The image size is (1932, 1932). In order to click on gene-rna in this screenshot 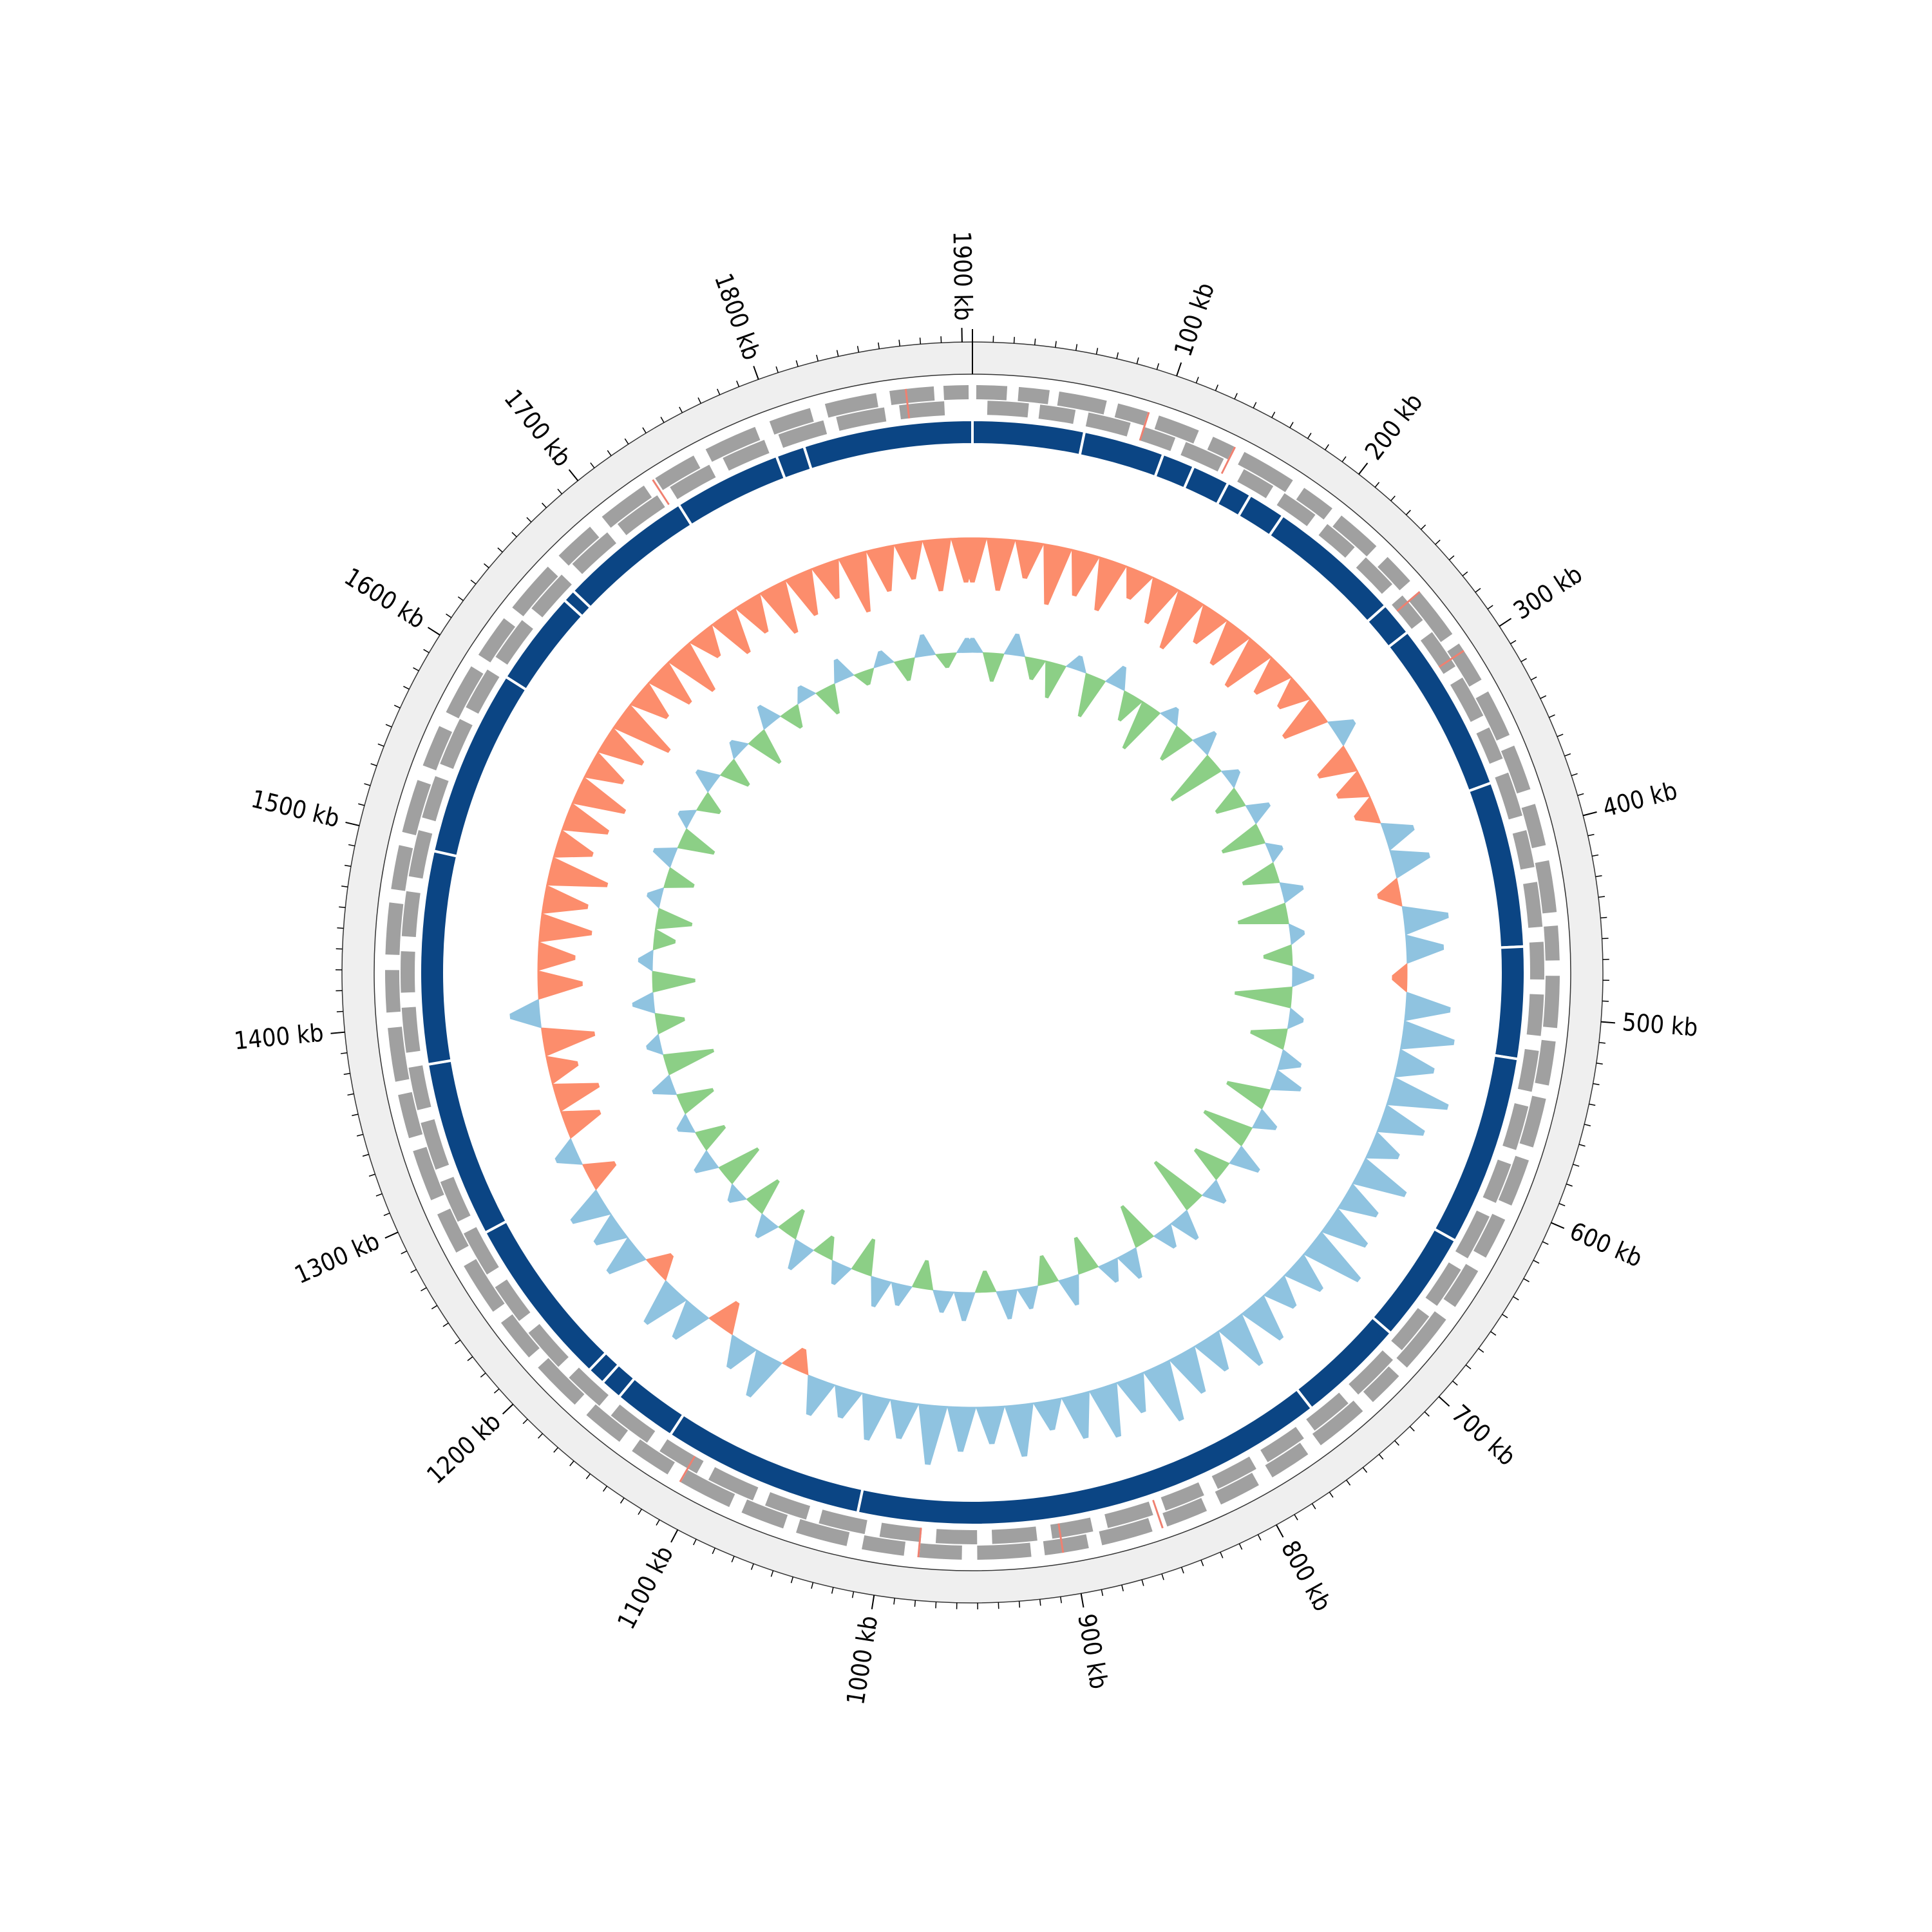, I will do `click(1451, 659)`.